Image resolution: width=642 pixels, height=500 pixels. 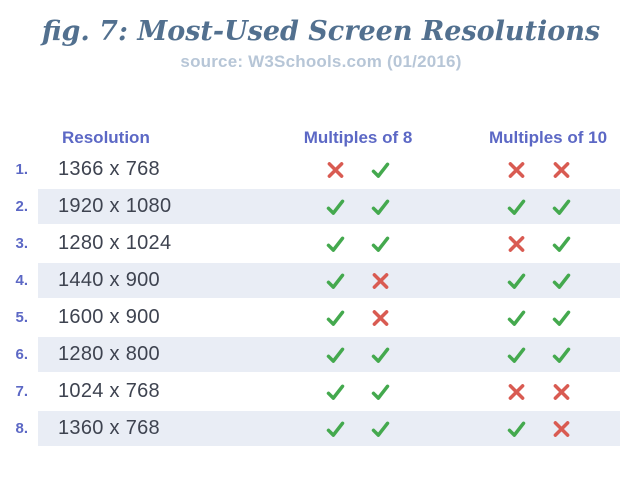 What do you see at coordinates (317, 391) in the screenshot?
I see `table-row: 7. 1024 x 768` at bounding box center [317, 391].